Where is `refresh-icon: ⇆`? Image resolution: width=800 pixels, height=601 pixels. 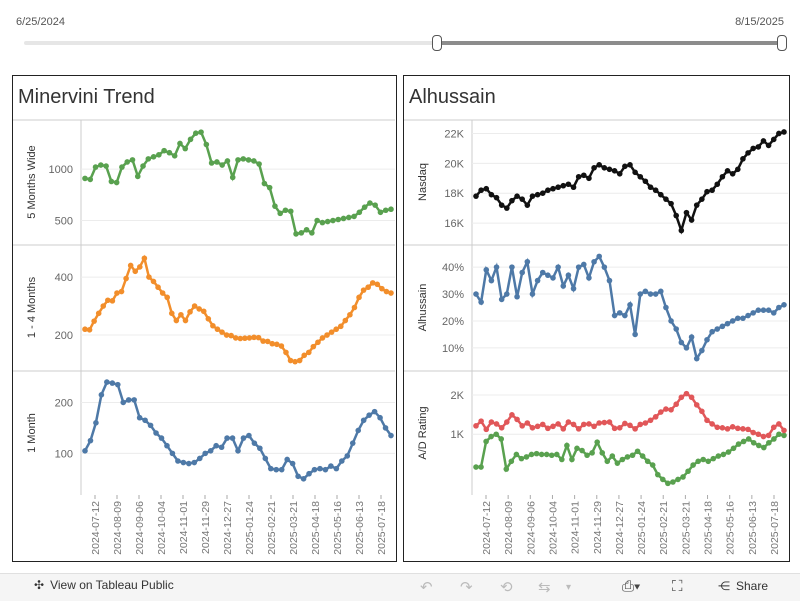 refresh-icon: ⇆ is located at coordinates (544, 587).